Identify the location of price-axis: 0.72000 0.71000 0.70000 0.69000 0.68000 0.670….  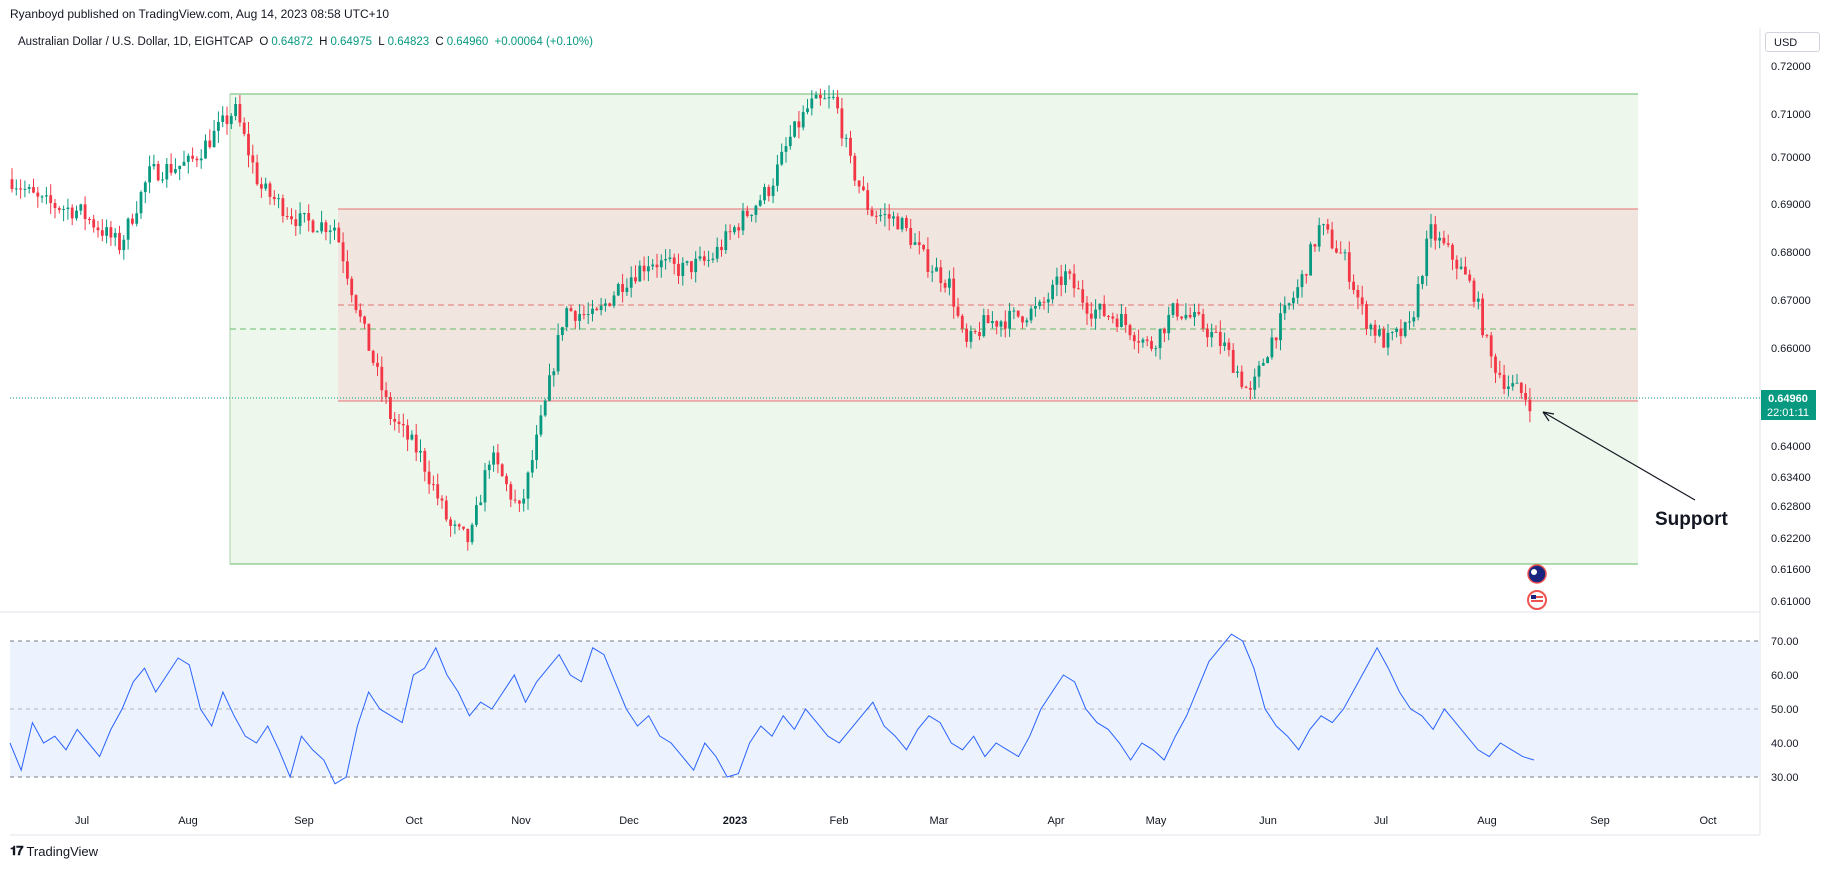
(1791, 334).